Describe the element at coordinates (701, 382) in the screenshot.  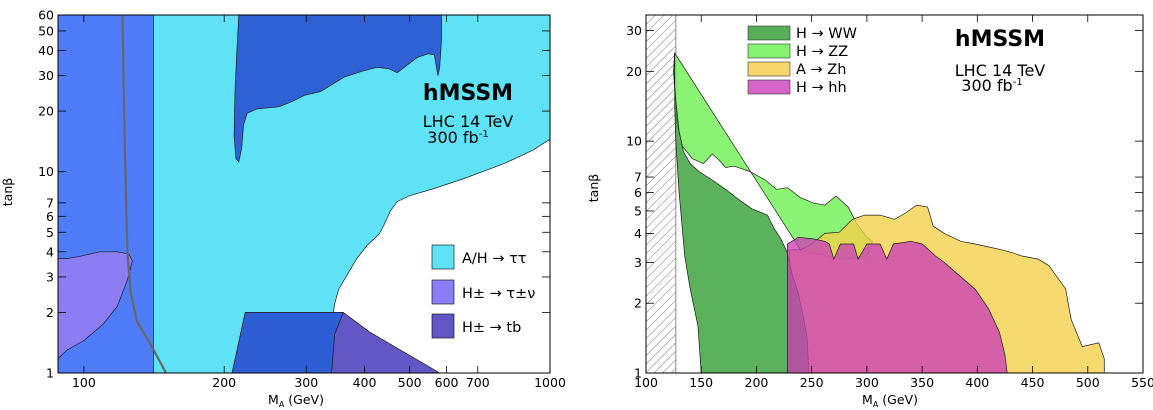
I see `x-tick-label: 150` at that location.